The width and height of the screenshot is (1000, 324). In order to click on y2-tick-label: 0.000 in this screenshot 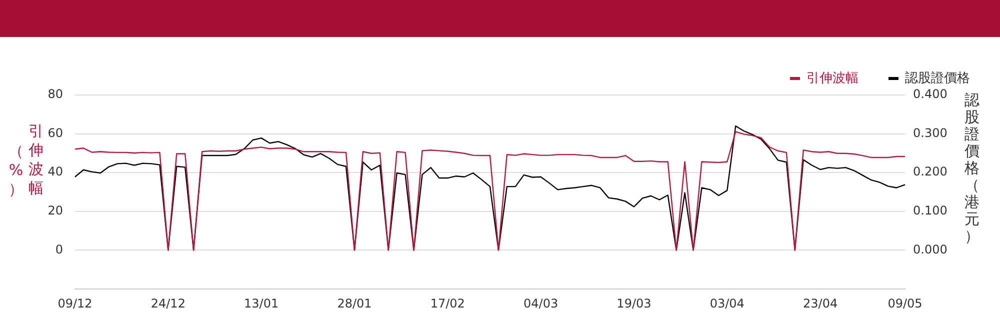, I will do `click(930, 249)`.